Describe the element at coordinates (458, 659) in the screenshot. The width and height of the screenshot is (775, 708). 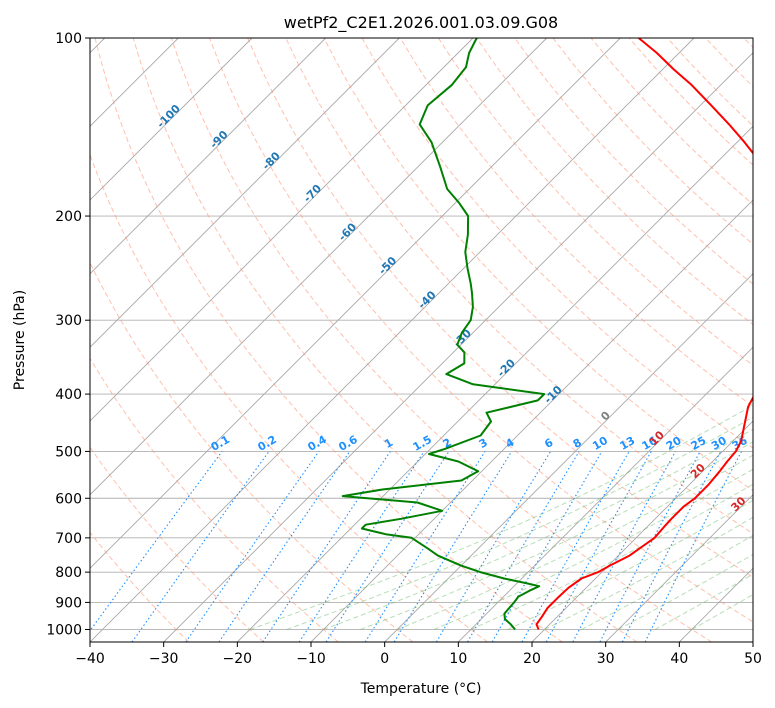
I see `x-tick-label: 10` at that location.